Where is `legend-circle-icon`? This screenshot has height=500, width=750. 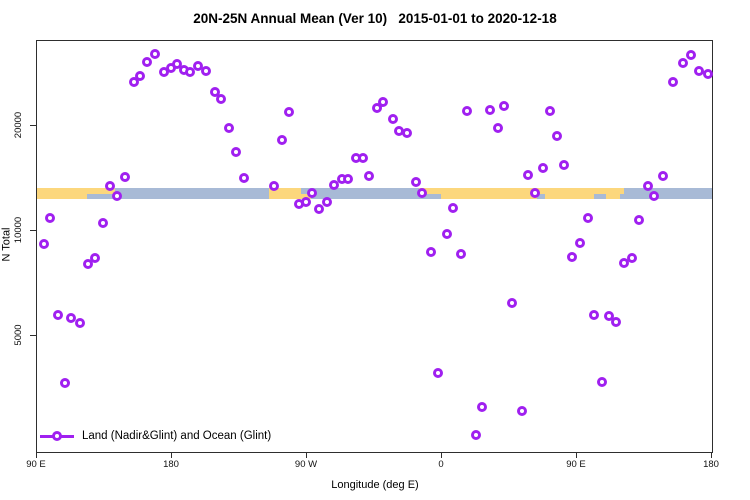 legend-circle-icon is located at coordinates (57, 436).